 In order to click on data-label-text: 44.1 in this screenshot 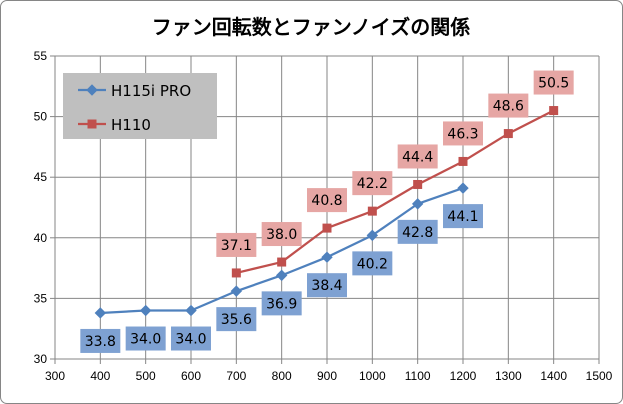, I will do `click(462, 217)`.